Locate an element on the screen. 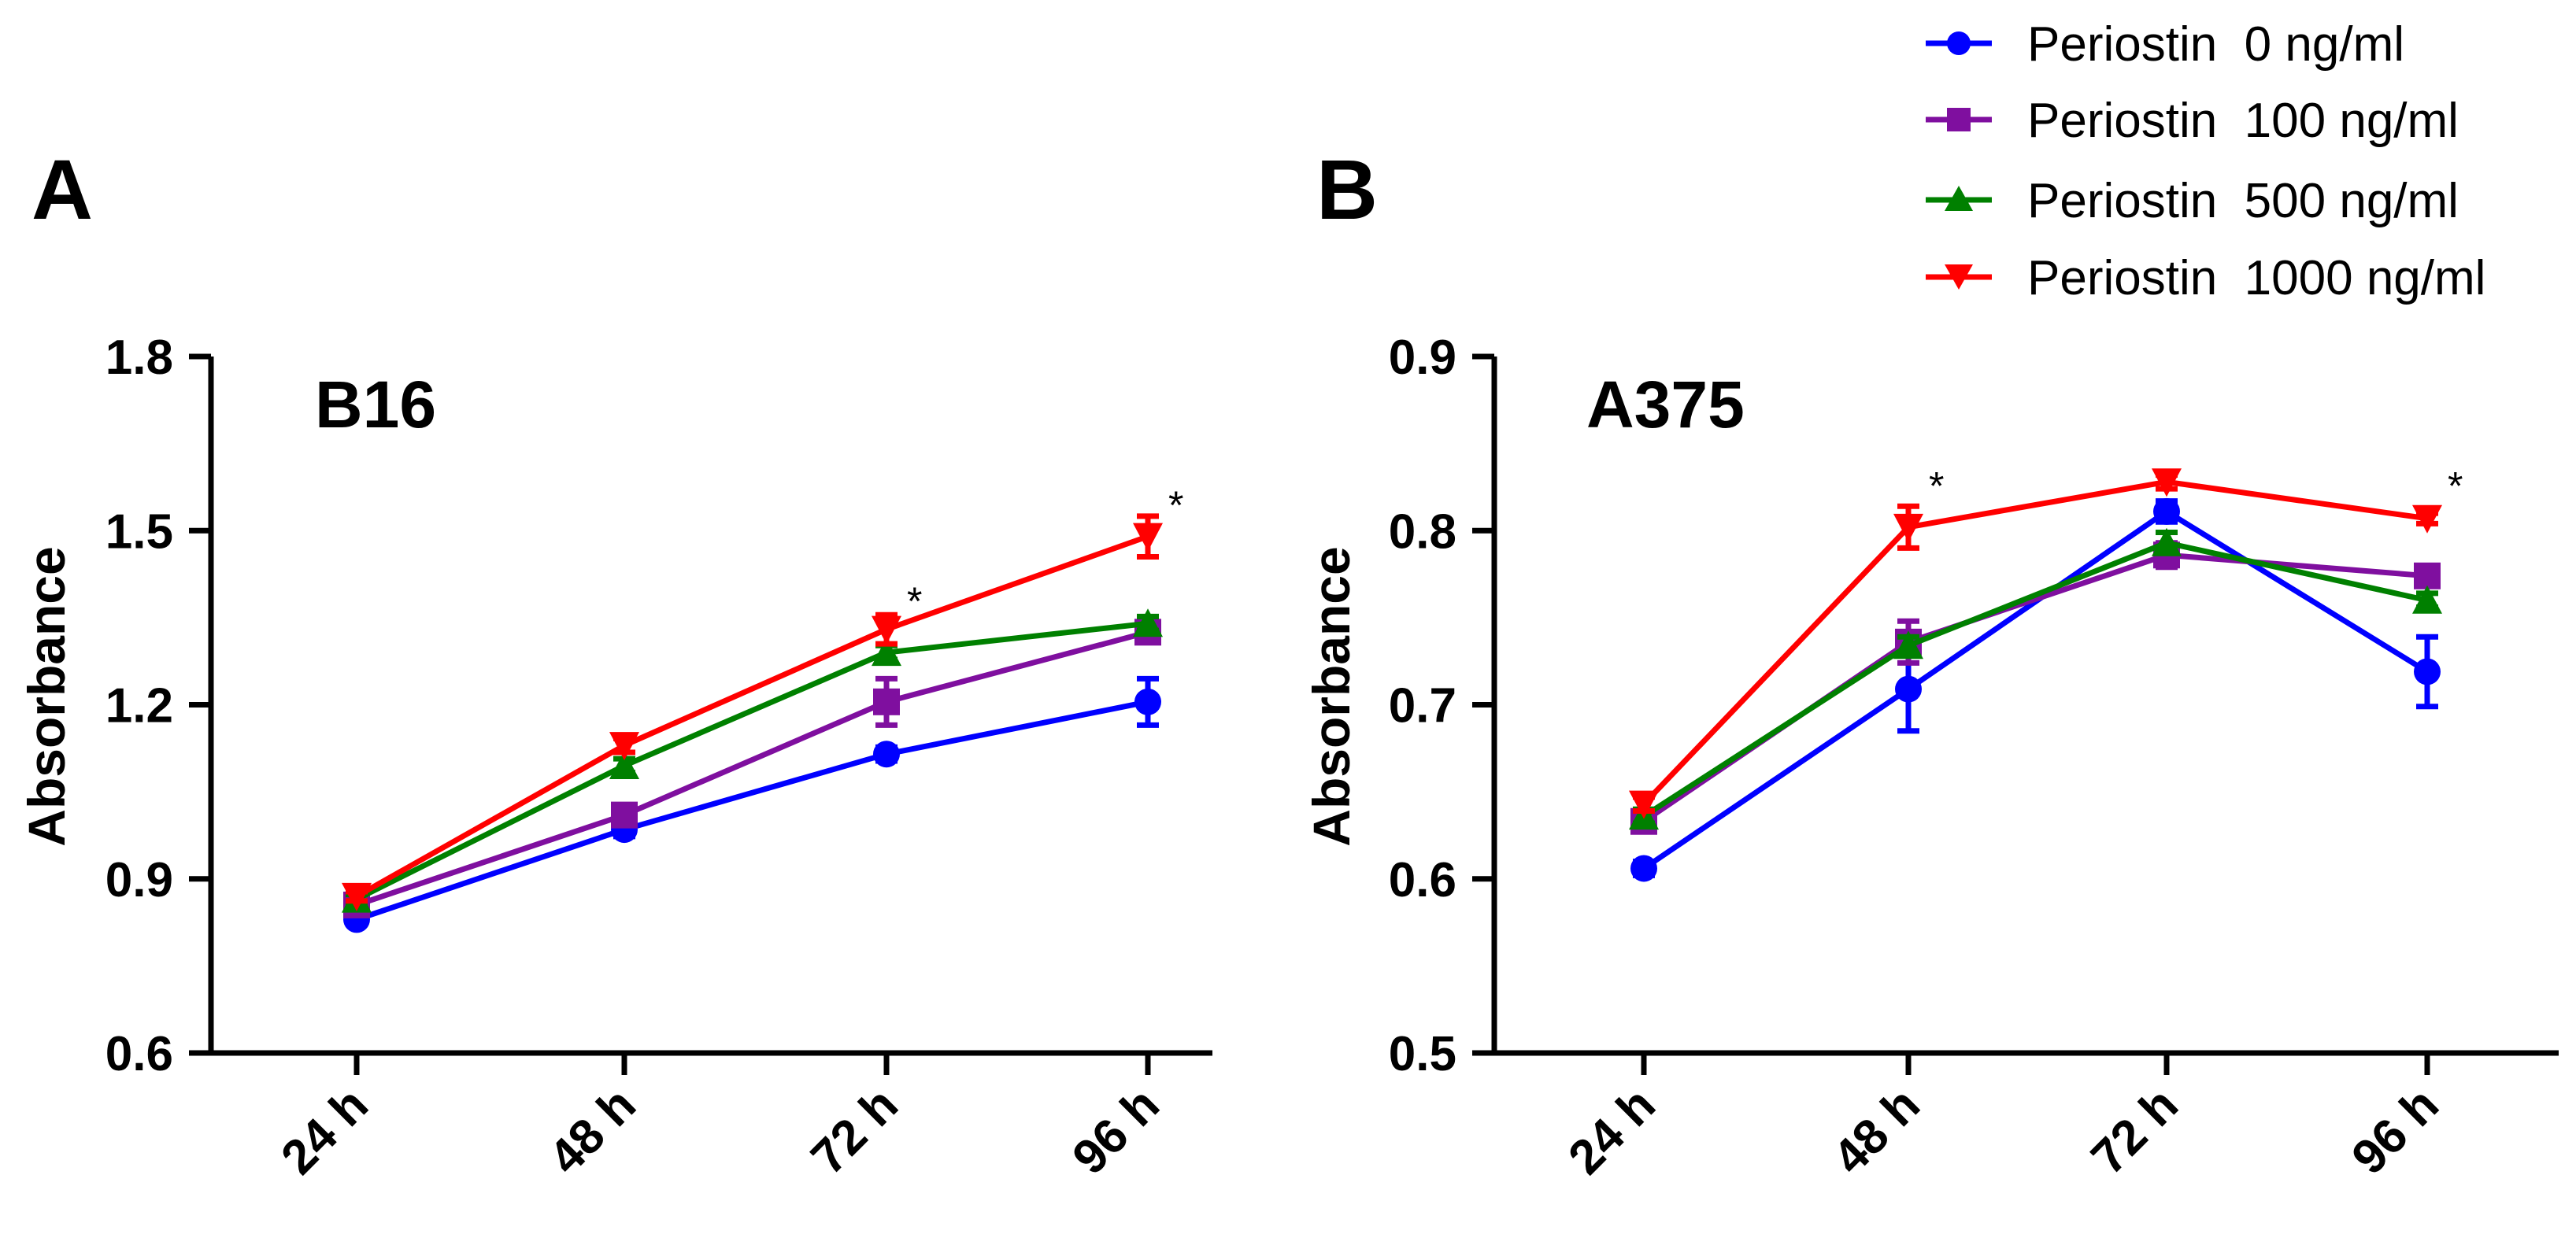 The height and width of the screenshot is (1234, 2576). panel-b-x-tick-label: 24 h is located at coordinates (1612, 1131).